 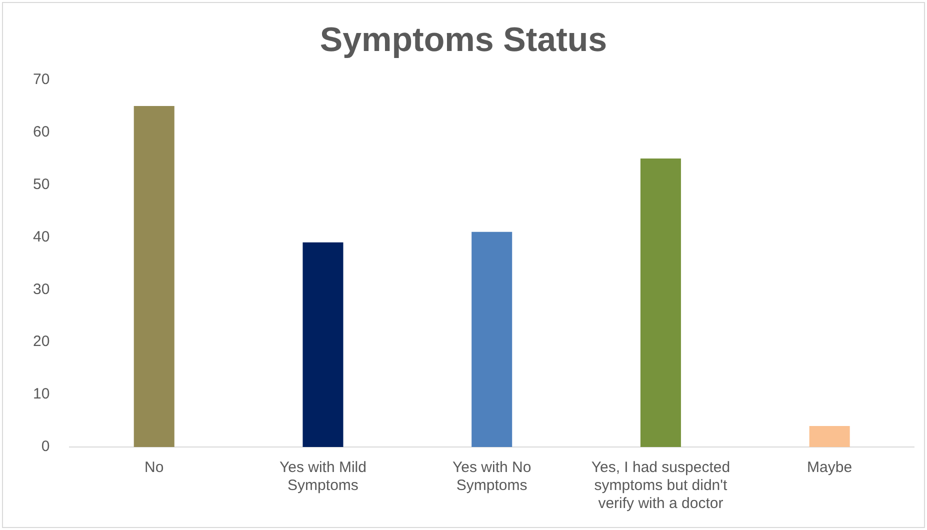 I want to click on y-tick-label: 50, so click(x=41, y=184).